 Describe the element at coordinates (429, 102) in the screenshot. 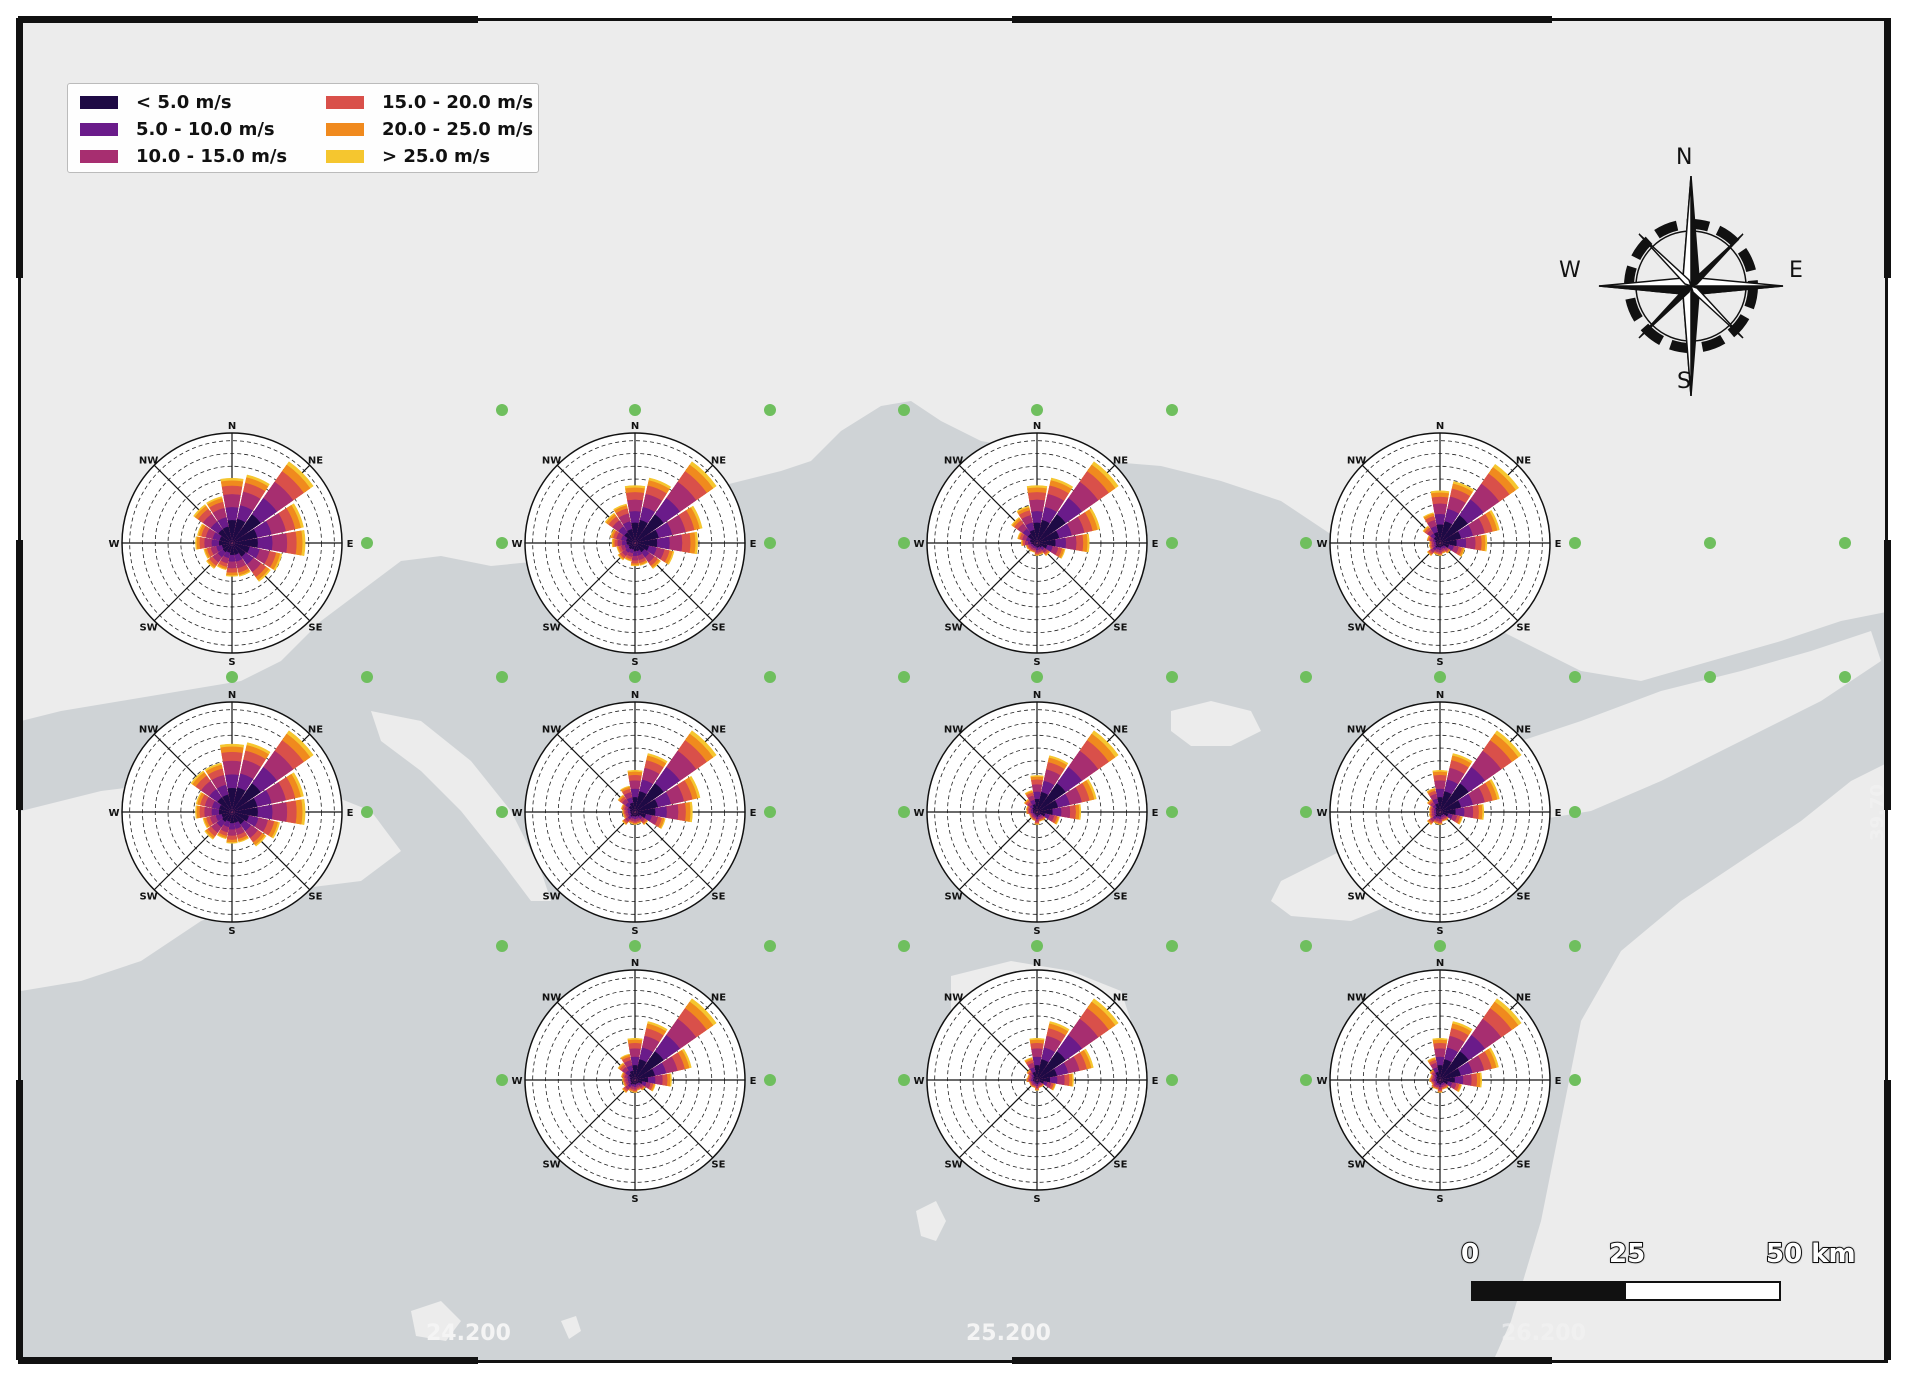

I see `legend-item: 15.0 - 20.0 m/s` at that location.